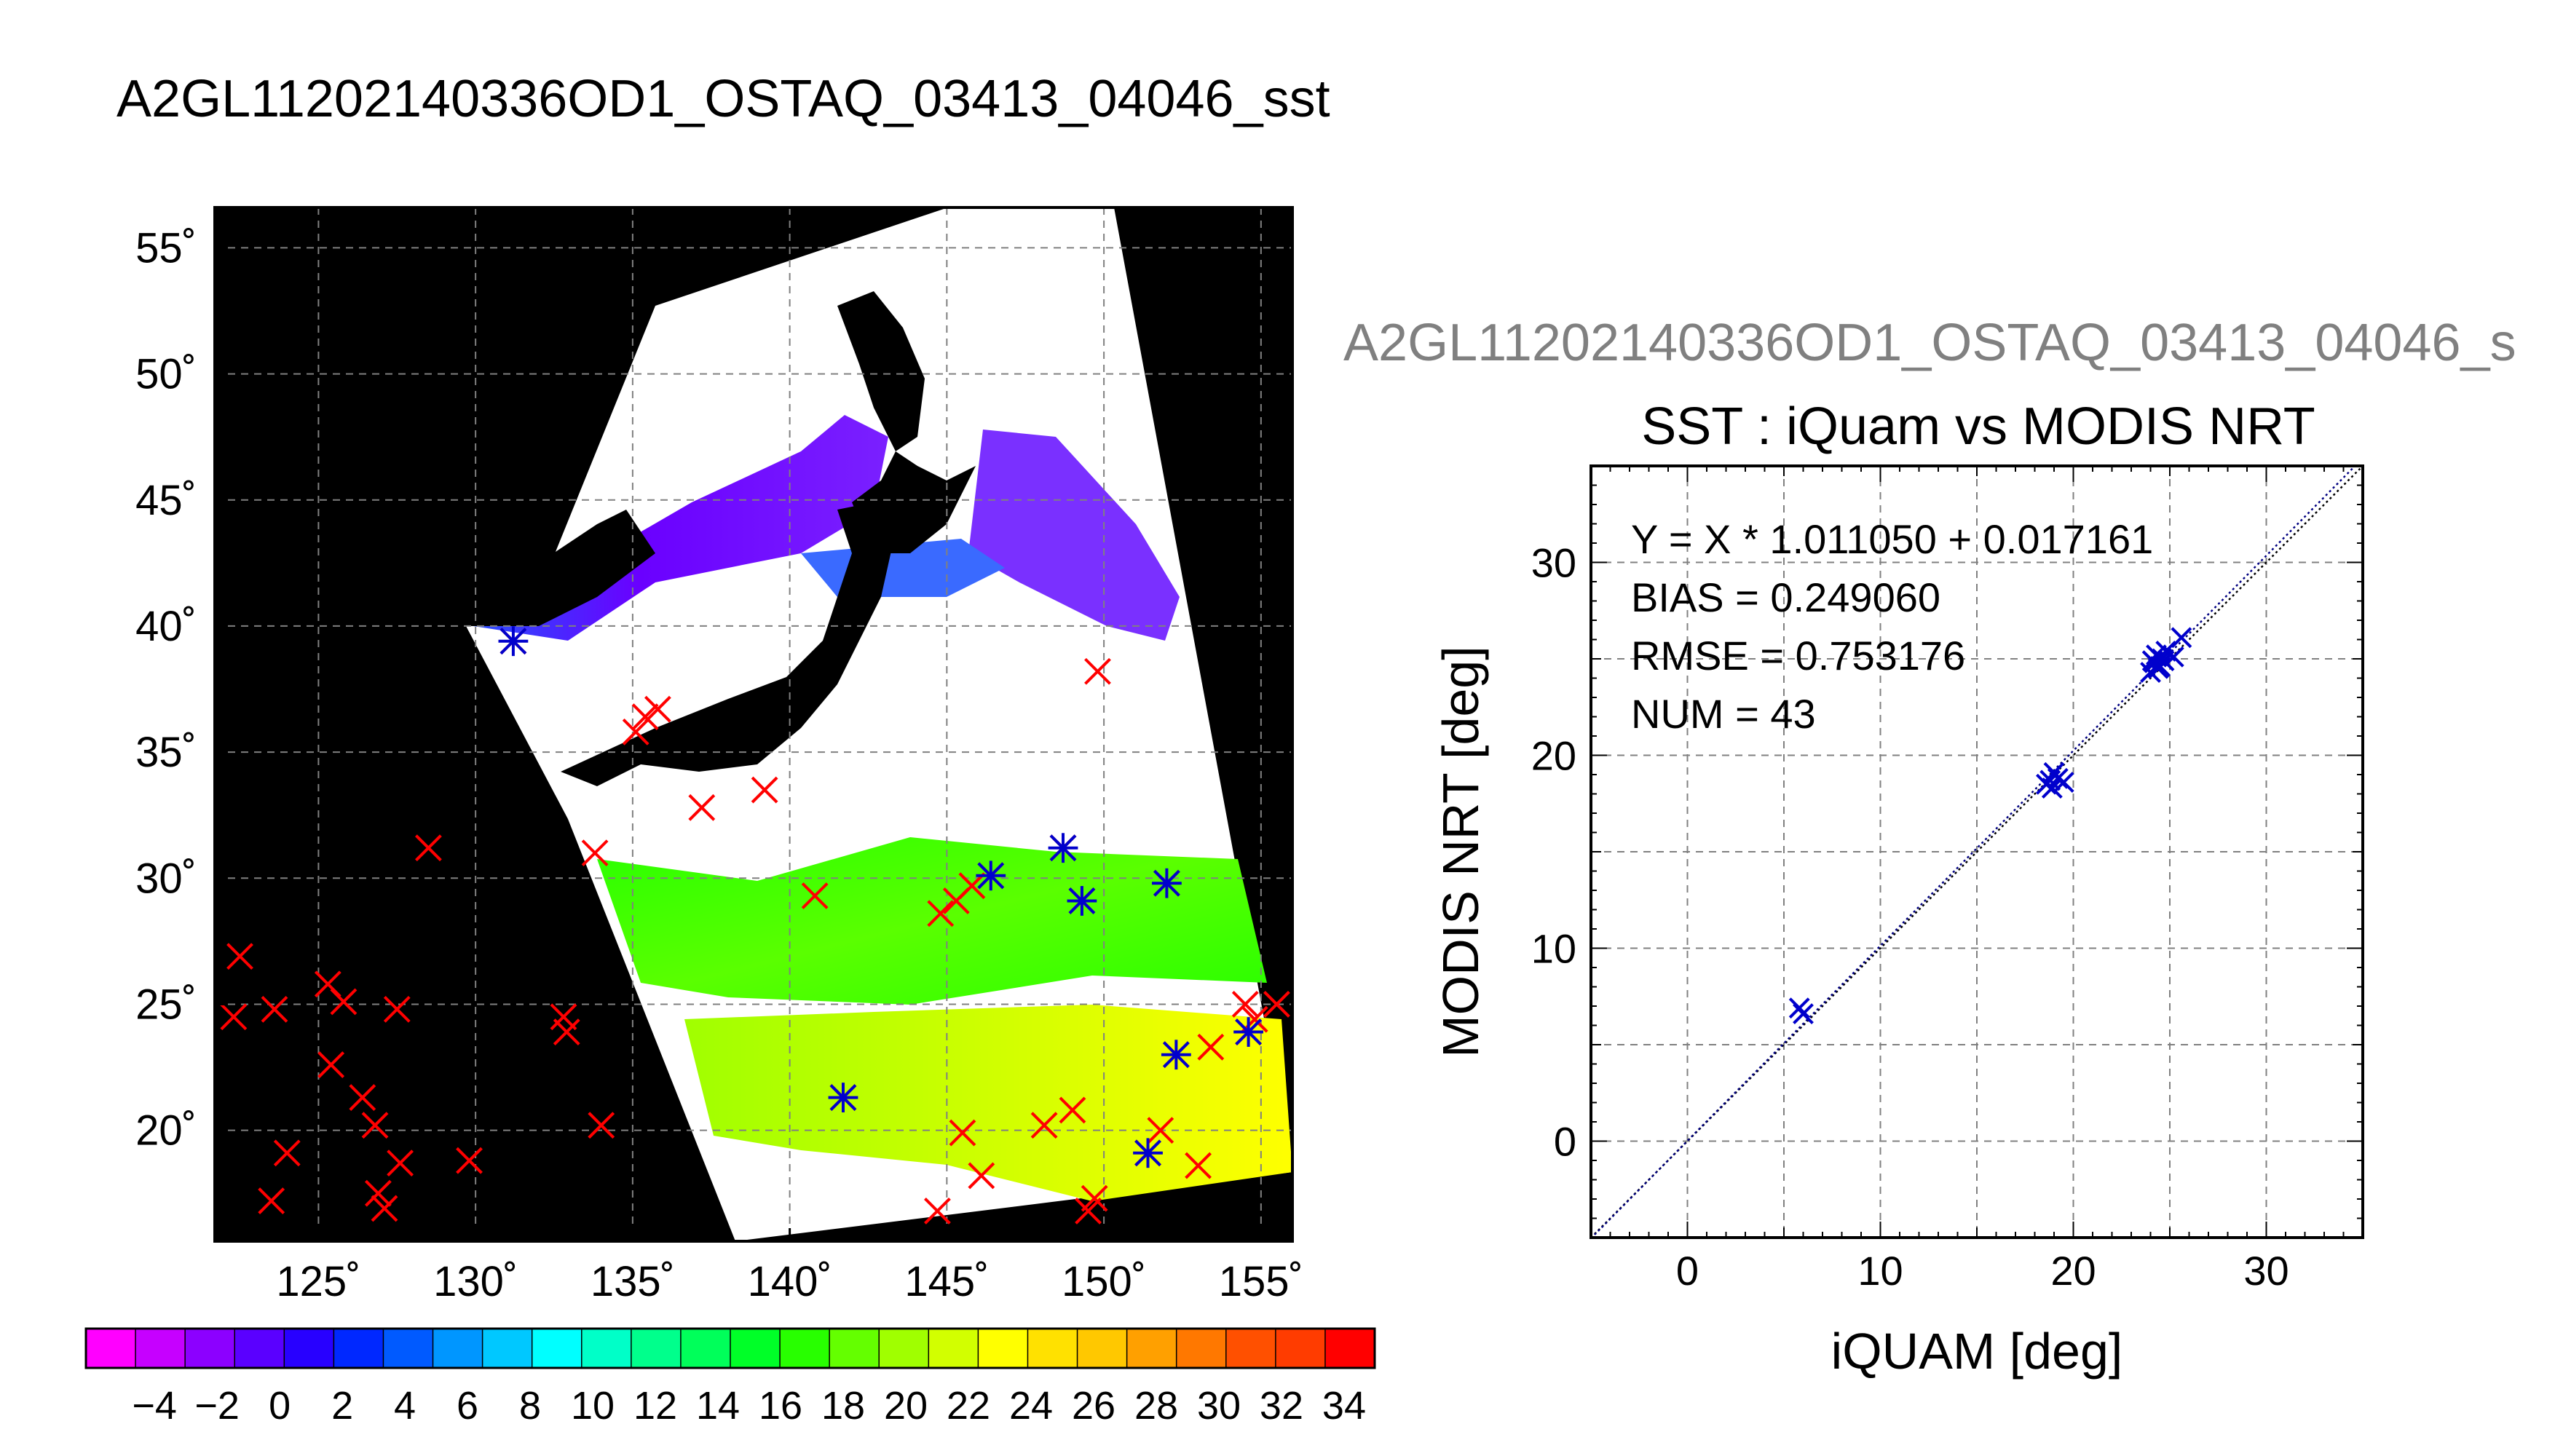  What do you see at coordinates (181, 689) in the screenshot?
I see `map-y-axis: 20˚ 25˚ 30˚ 35˚ 40˚ 45˚ 50˚ 55˚` at bounding box center [181, 689].